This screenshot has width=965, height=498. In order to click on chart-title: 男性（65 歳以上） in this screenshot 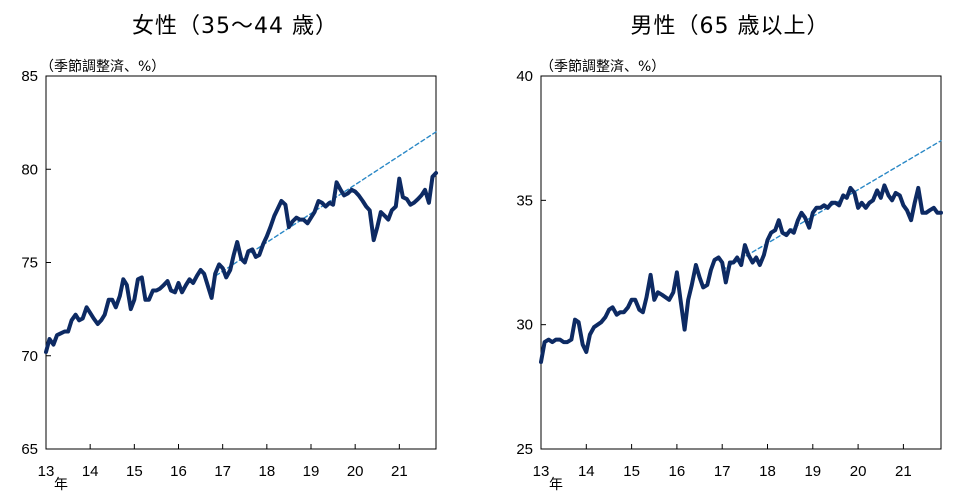, I will do `click(730, 26)`.